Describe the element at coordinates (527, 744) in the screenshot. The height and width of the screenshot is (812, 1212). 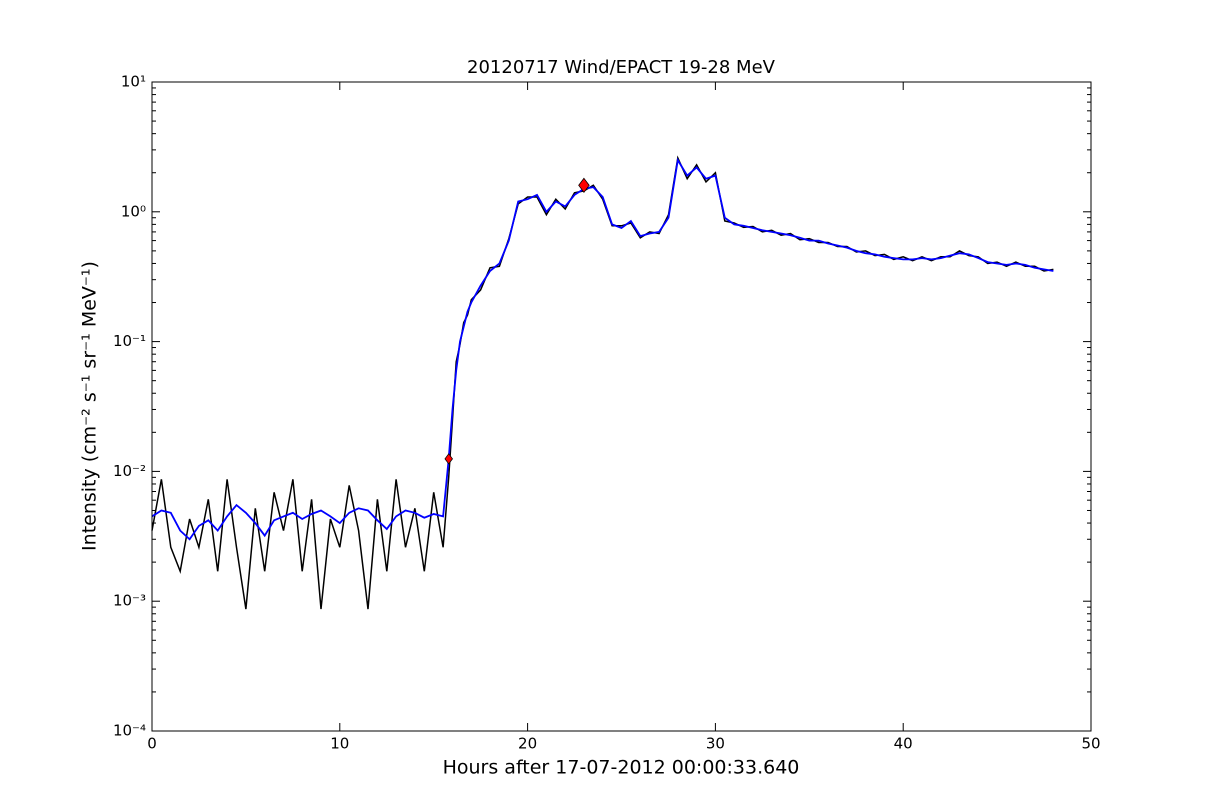
I see `x-tick-label: 20` at that location.